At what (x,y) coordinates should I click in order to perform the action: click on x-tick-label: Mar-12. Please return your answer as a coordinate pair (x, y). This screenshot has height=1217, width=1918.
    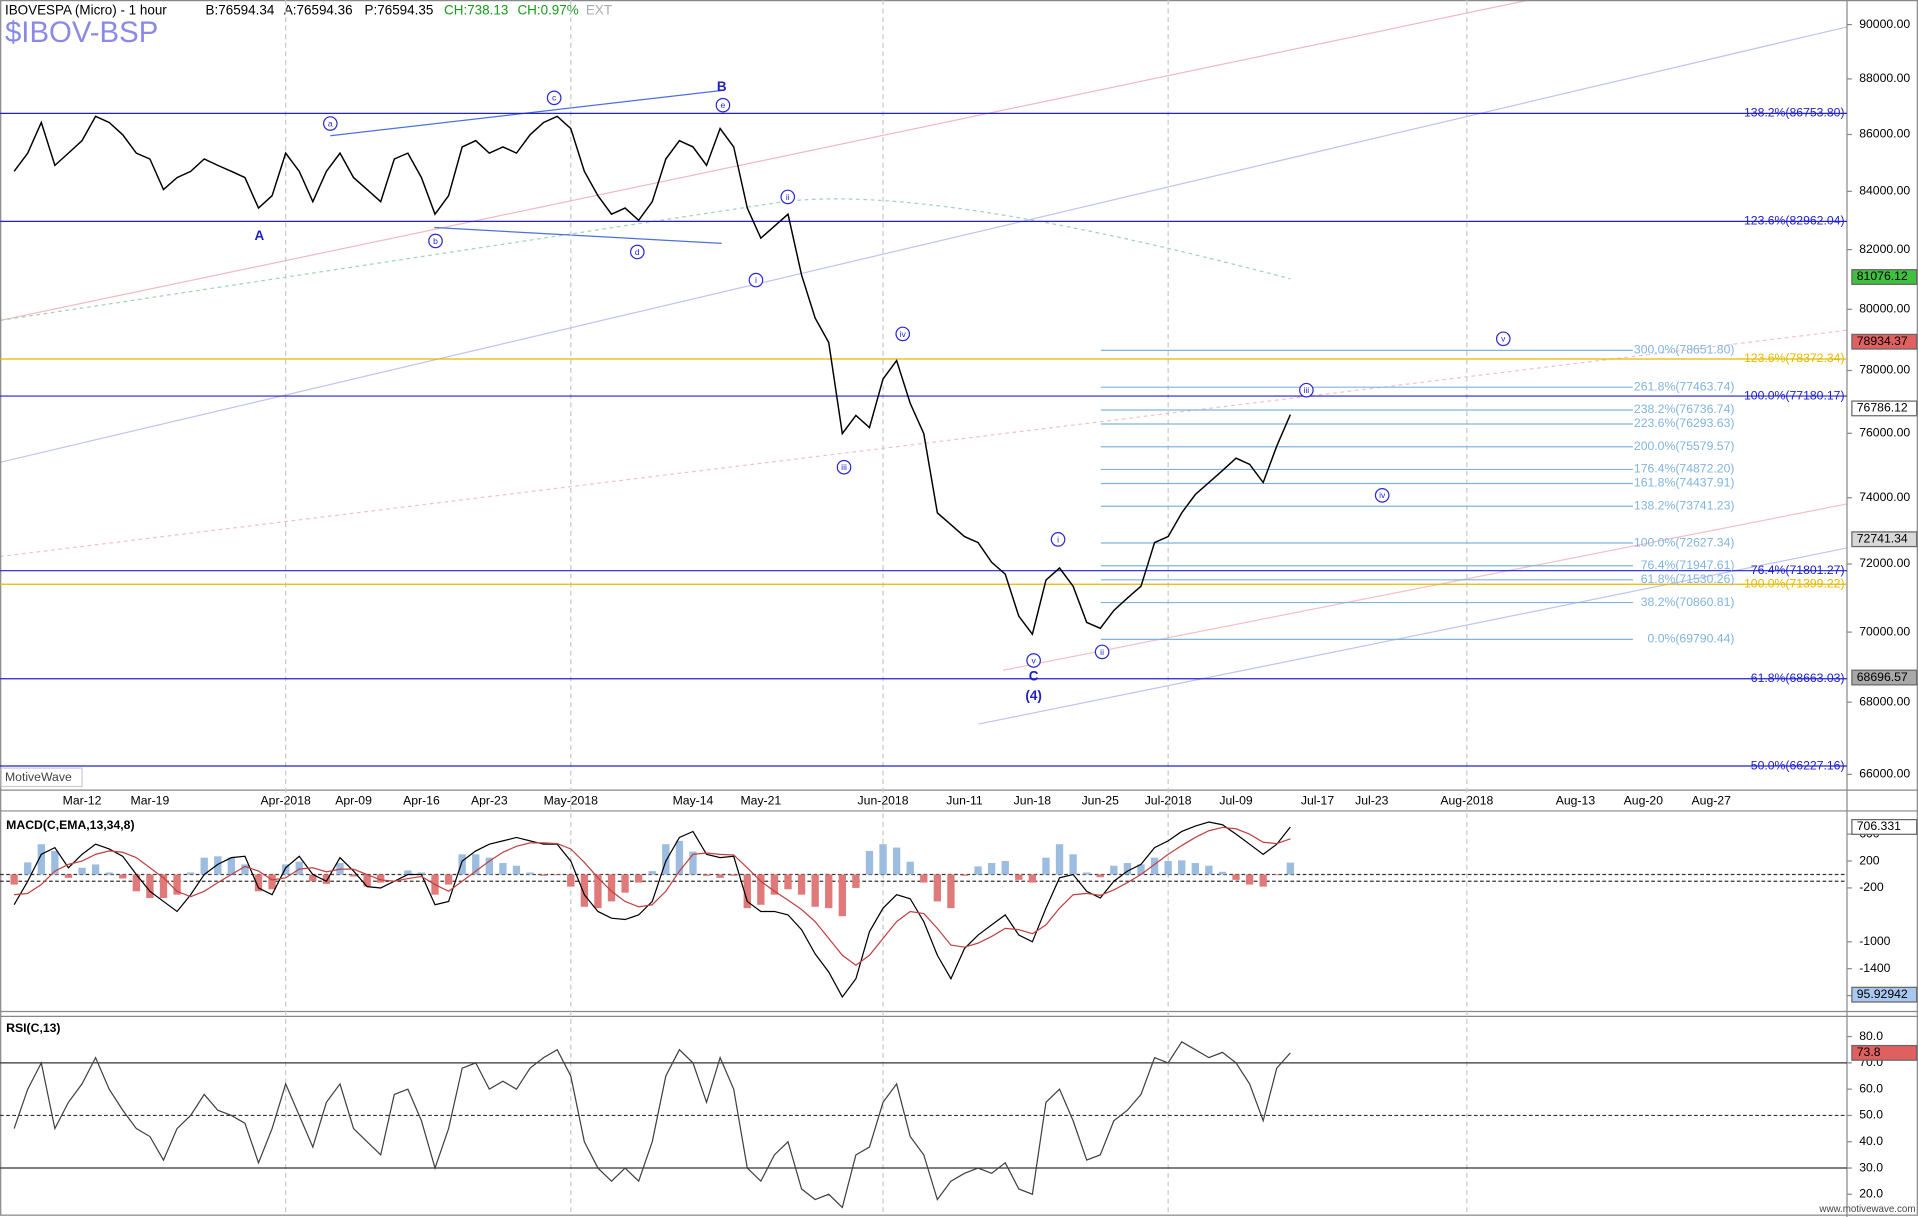
    Looking at the image, I should click on (82, 800).